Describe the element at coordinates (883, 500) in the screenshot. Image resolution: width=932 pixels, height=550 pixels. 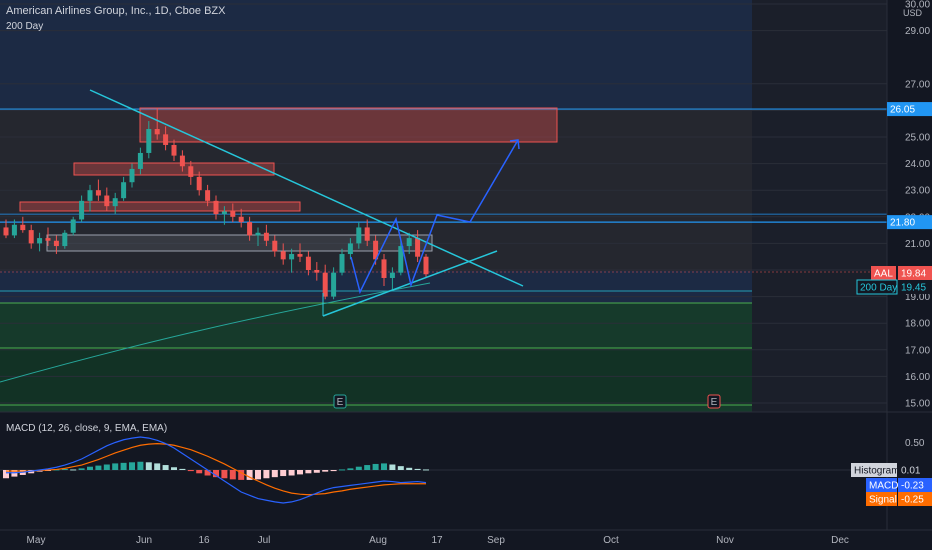
I see `signal-tag-label: Signal` at that location.